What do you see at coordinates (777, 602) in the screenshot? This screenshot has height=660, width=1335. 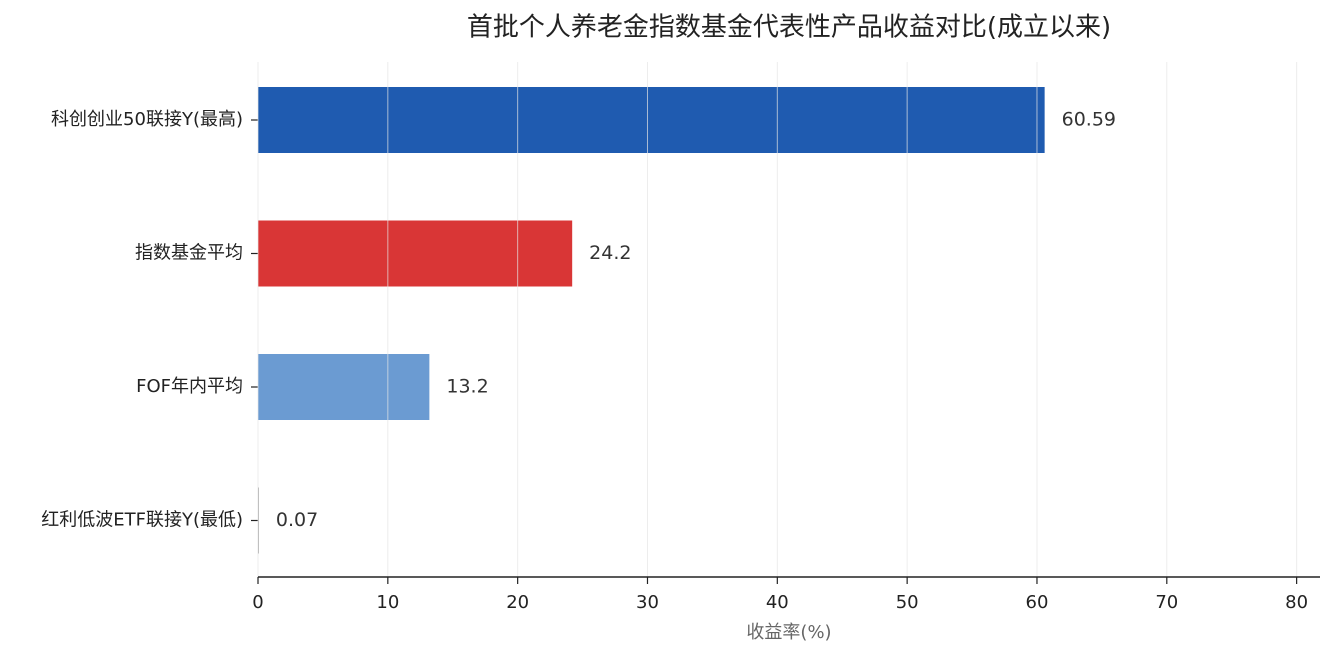 I see `x-tick-label: 40` at bounding box center [777, 602].